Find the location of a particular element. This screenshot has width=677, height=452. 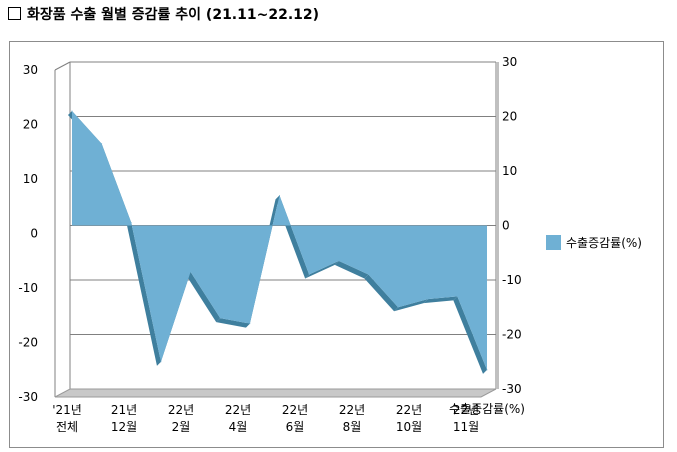

x-tick-label-year: 21년 is located at coordinates (124, 410).